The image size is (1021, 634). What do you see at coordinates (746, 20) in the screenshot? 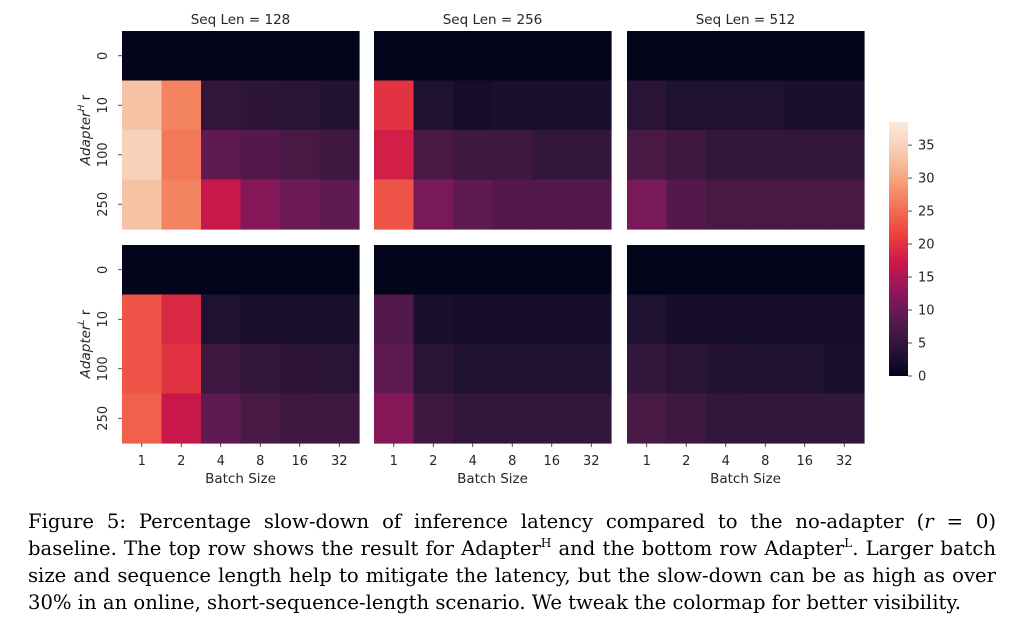
I see `column-title: Seq Len = 512` at bounding box center [746, 20].